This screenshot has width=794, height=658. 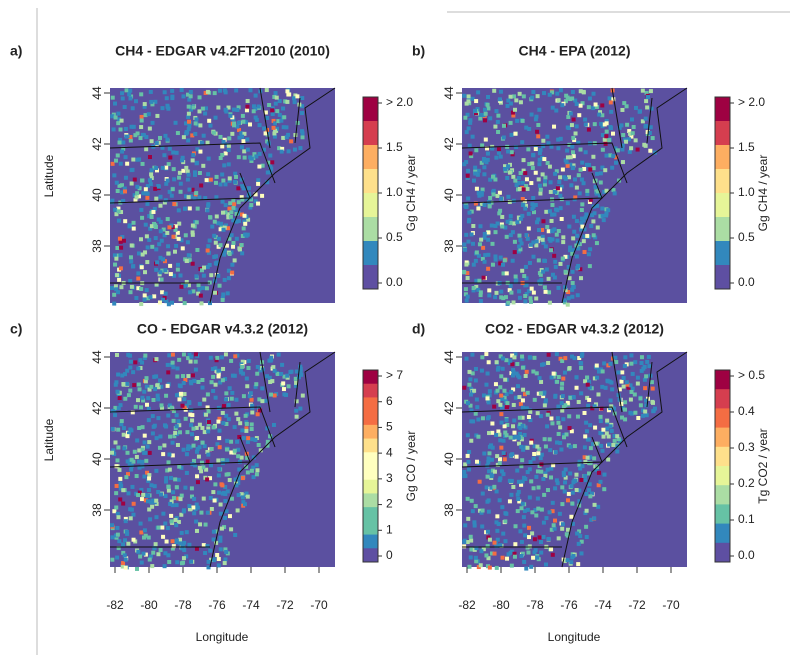 What do you see at coordinates (399, 102) in the screenshot?
I see `colorbar-tick-label: > 2.0` at bounding box center [399, 102].